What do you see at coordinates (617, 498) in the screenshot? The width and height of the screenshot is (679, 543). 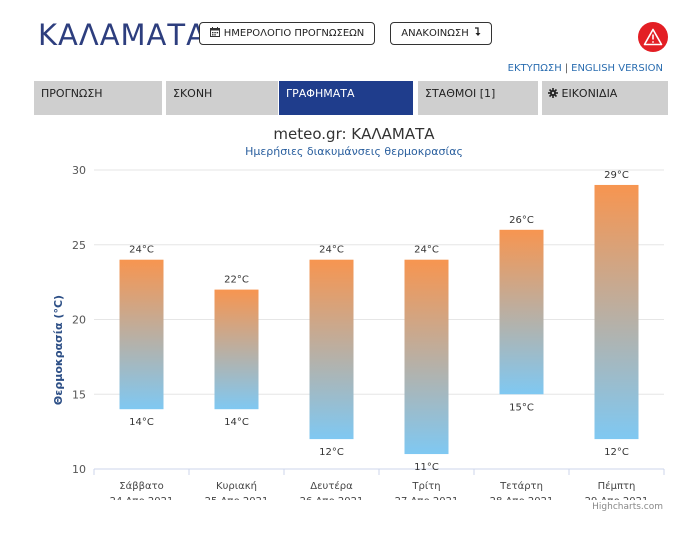 I see `x-tick-date: 29 Απρ 2021` at bounding box center [617, 498].